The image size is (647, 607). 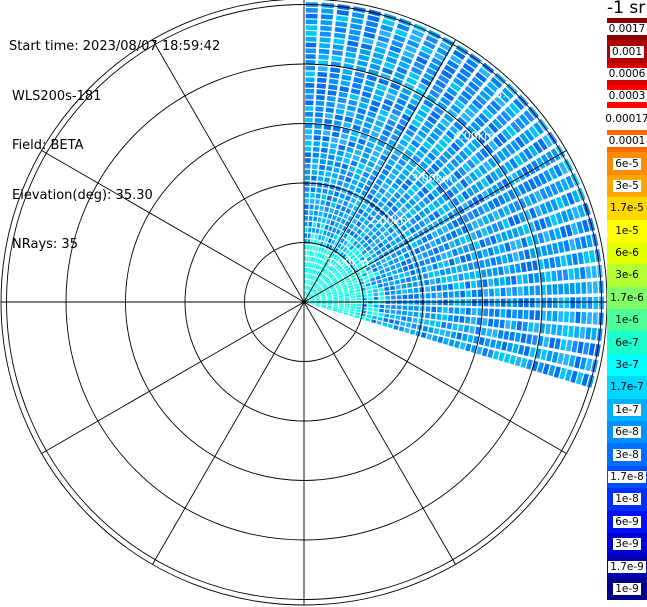 I want to click on range-ring-label: 2.00km, so click(x=390, y=220).